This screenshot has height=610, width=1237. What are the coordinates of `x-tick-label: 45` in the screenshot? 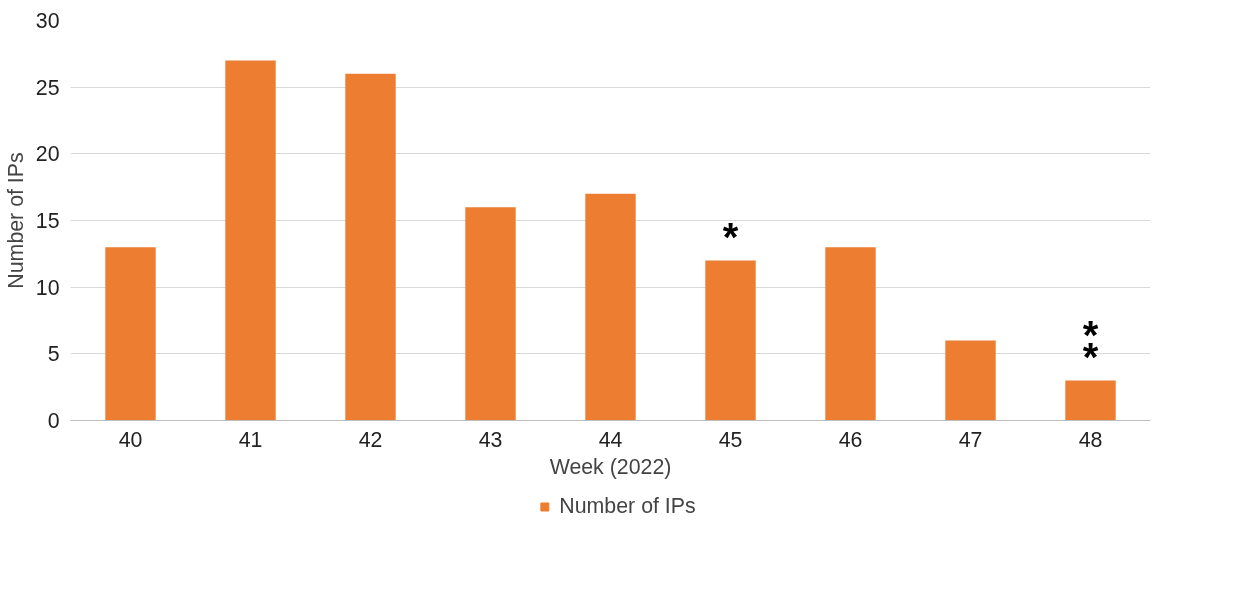 It's located at (730, 439).